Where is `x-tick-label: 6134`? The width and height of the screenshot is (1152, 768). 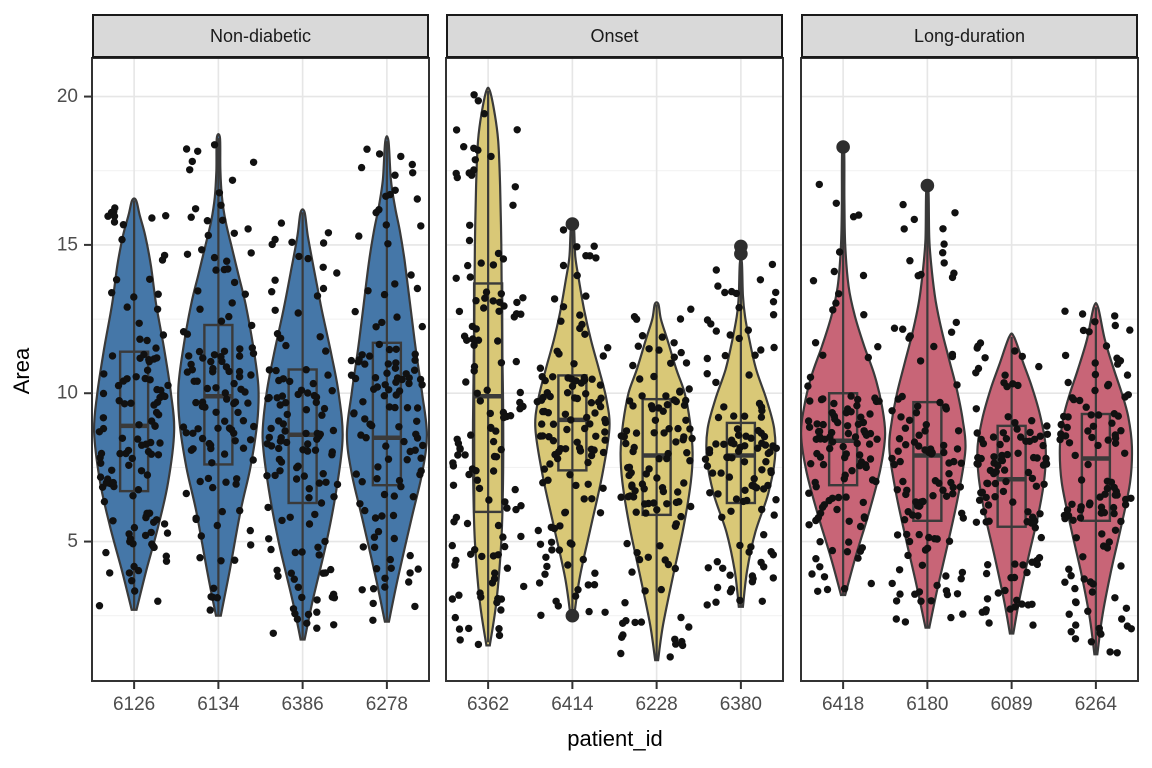 x-tick-label: 6134 is located at coordinates (218, 704).